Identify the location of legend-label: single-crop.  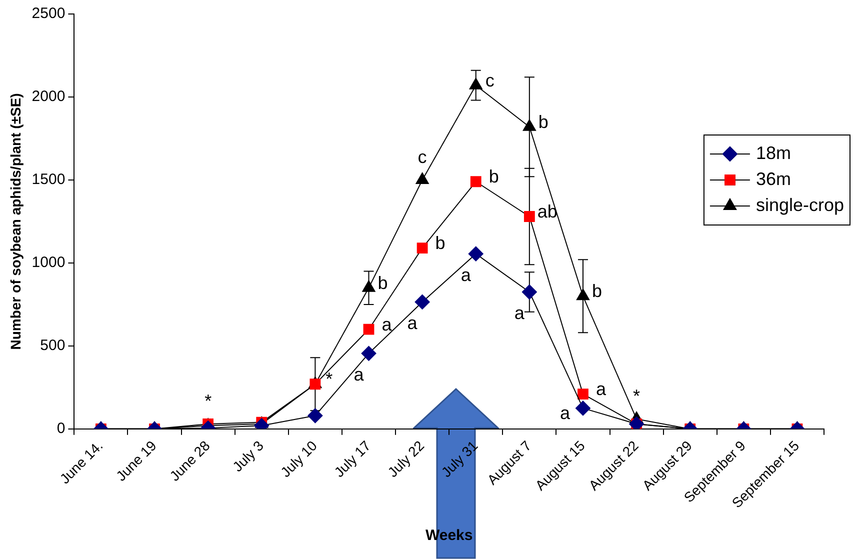
(800, 204).